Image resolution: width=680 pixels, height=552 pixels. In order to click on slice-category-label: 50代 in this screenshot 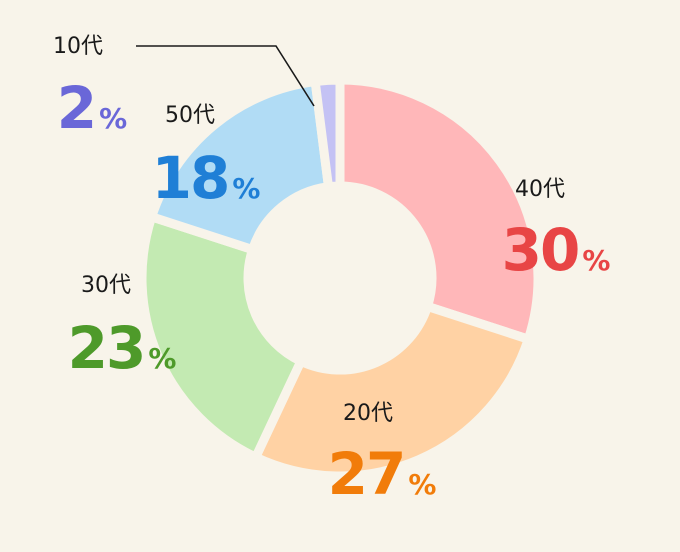, I will do `click(190, 115)`.